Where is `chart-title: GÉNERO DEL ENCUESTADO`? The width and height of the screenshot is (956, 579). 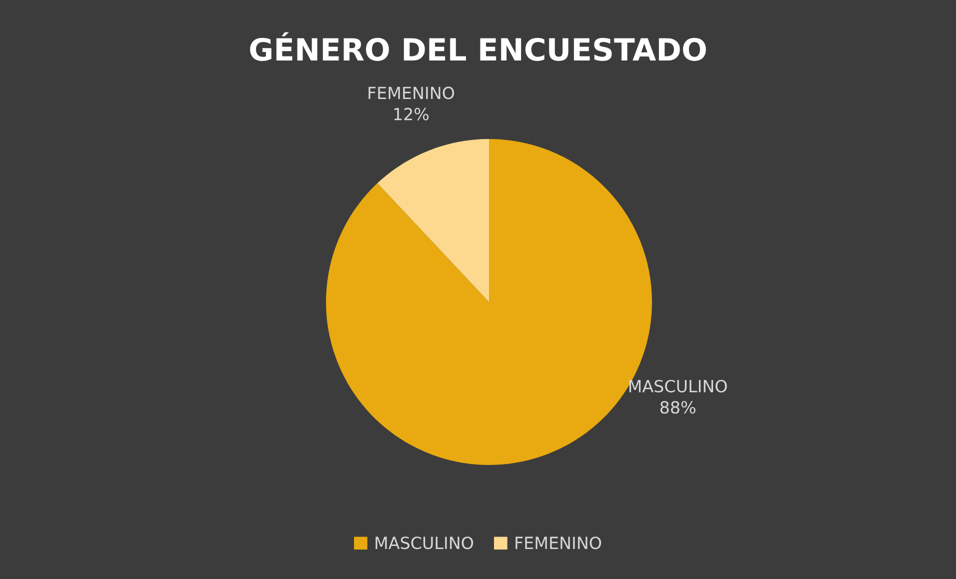 chart-title: GÉNERO DEL ENCUESTADO is located at coordinates (478, 46).